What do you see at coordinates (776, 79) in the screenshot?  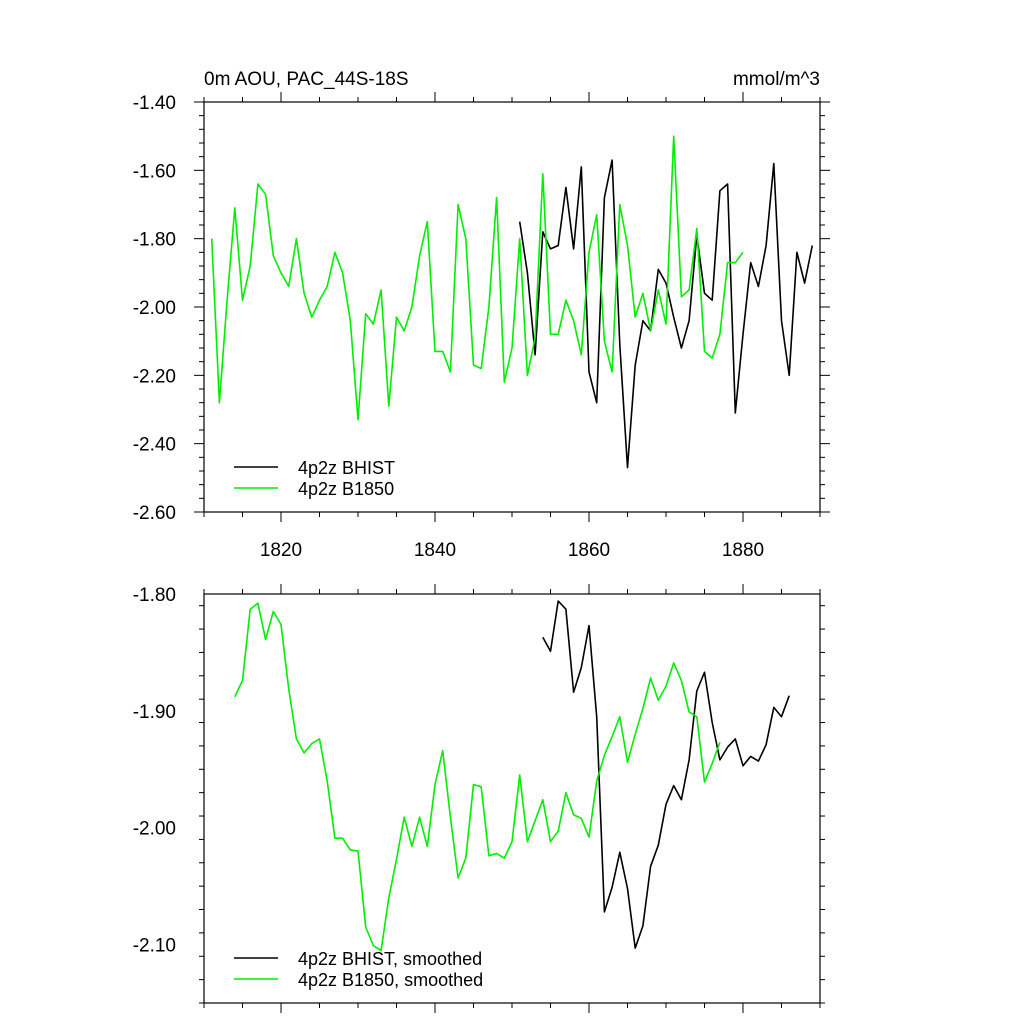 I see `units-label: mmol/m^3` at bounding box center [776, 79].